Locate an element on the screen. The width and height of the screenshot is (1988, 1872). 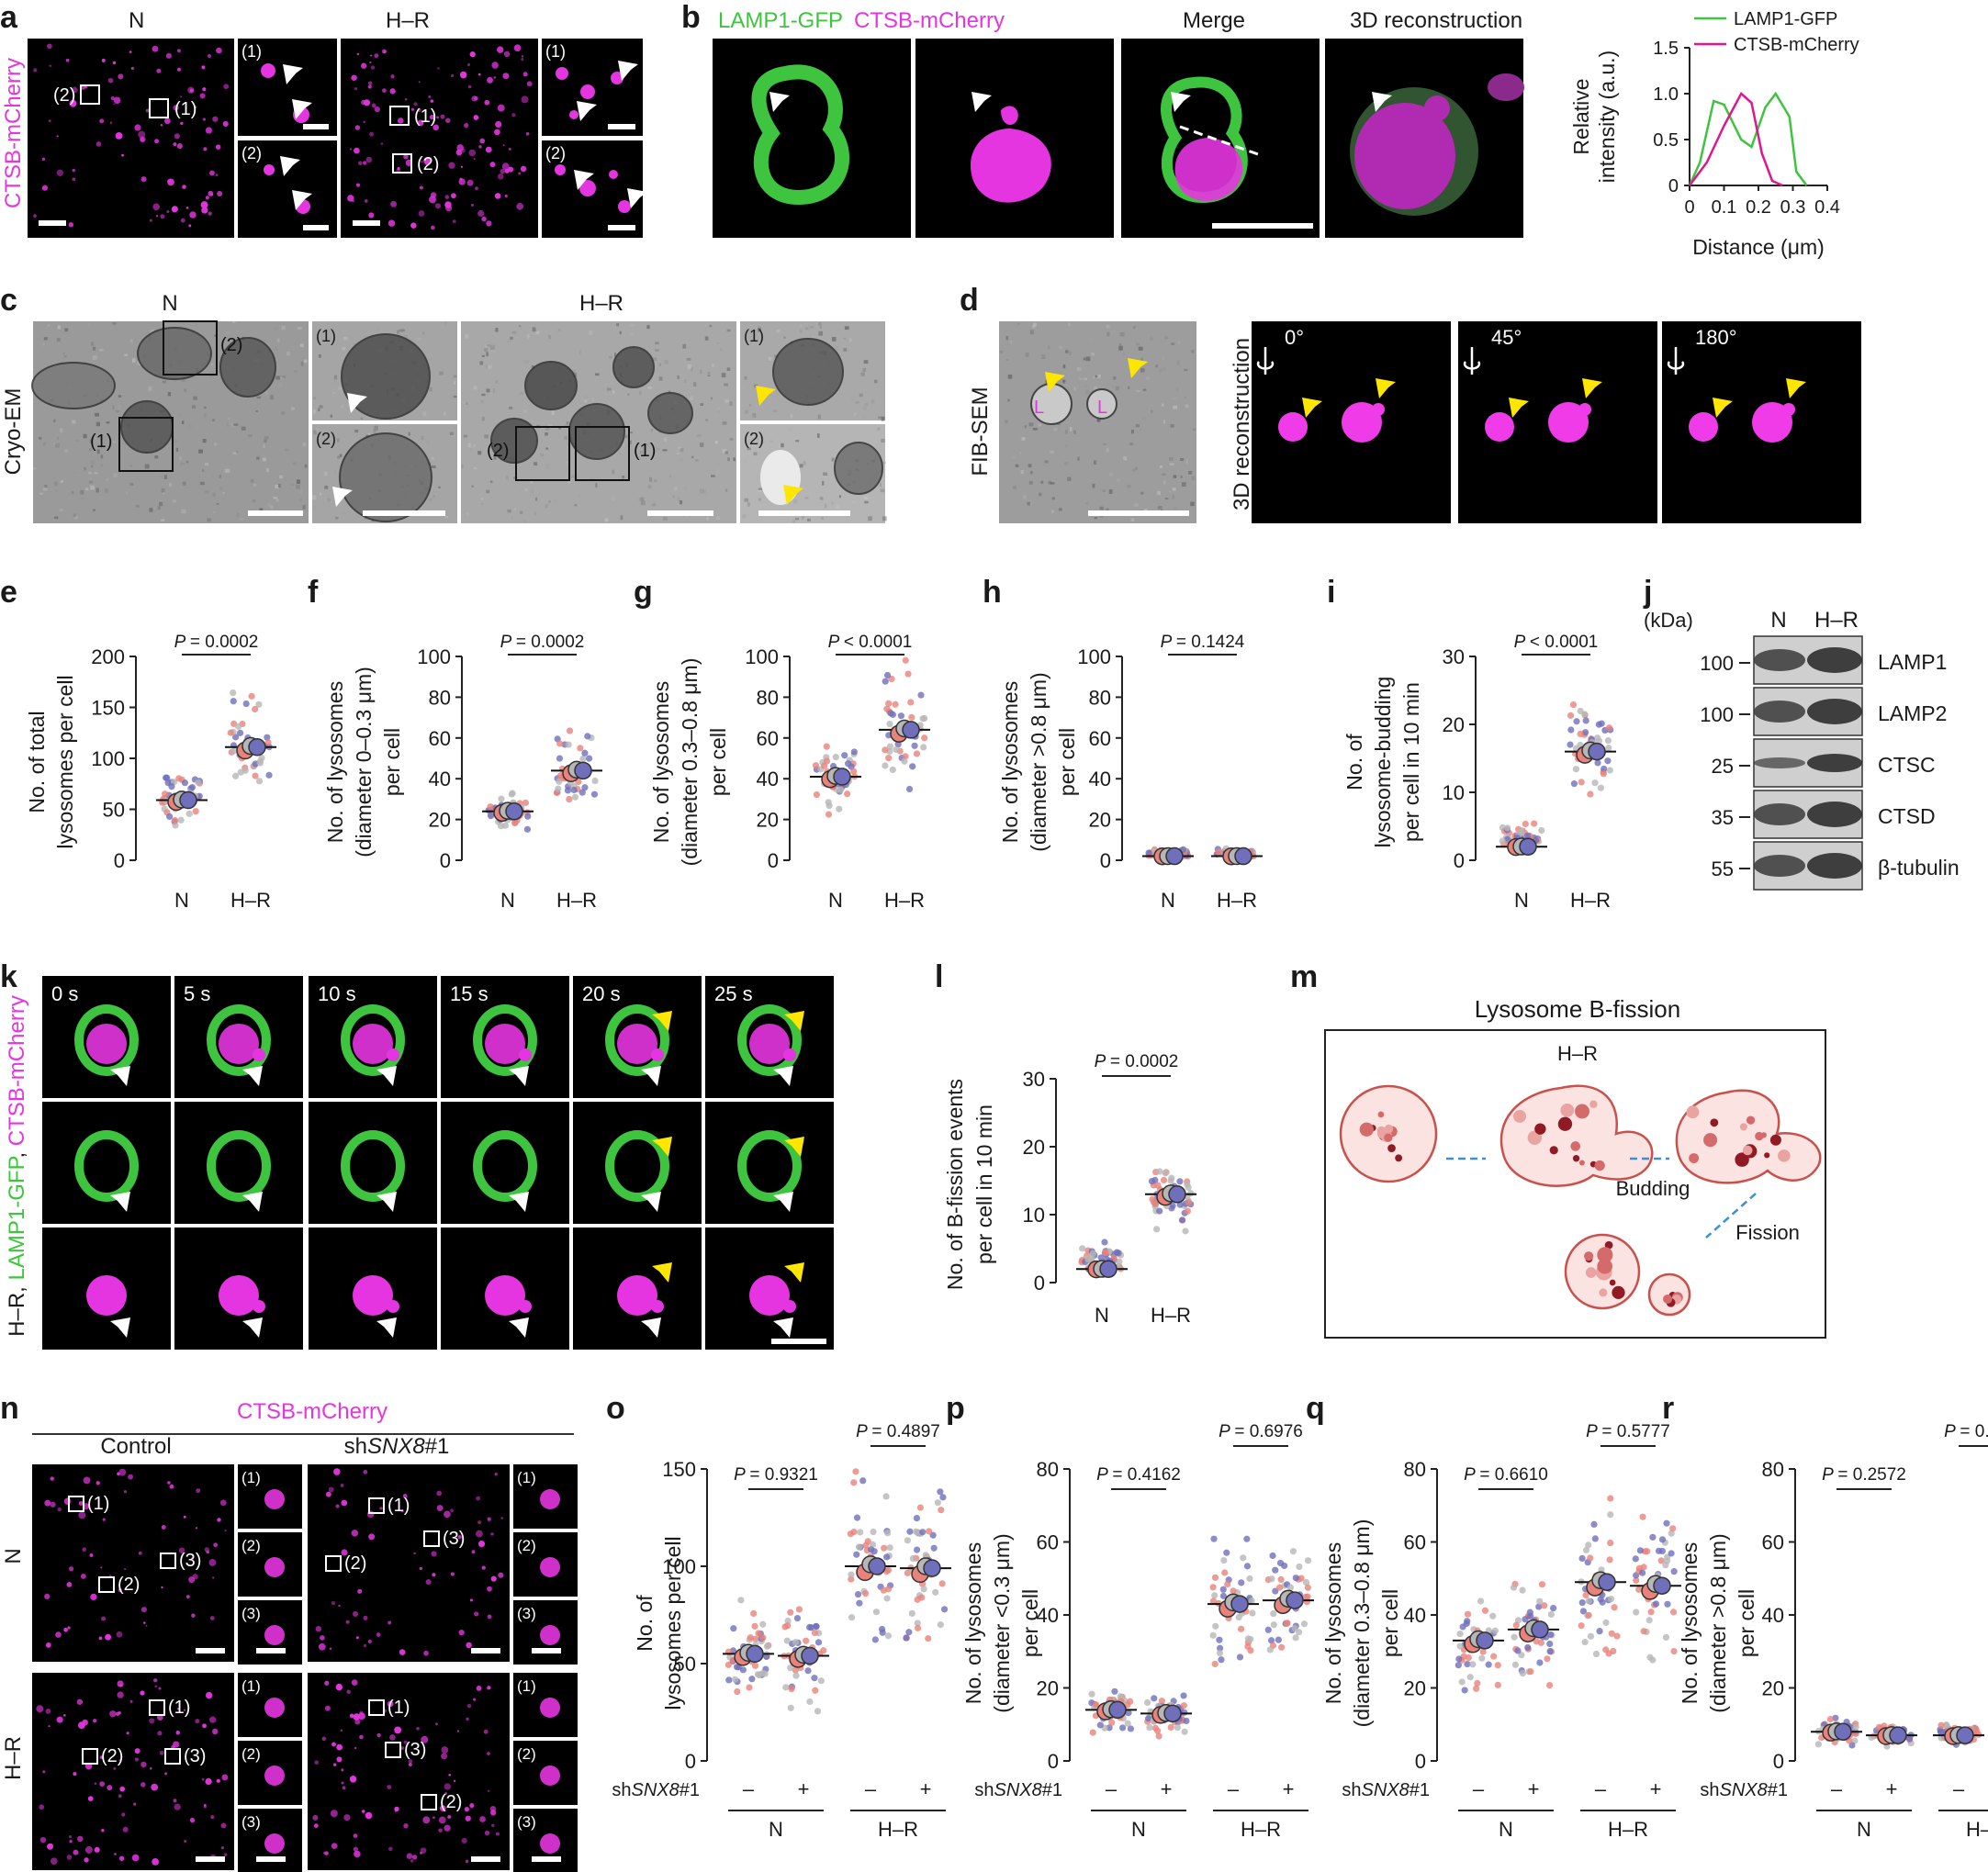
scale-bar is located at coordinates (1263, 226).